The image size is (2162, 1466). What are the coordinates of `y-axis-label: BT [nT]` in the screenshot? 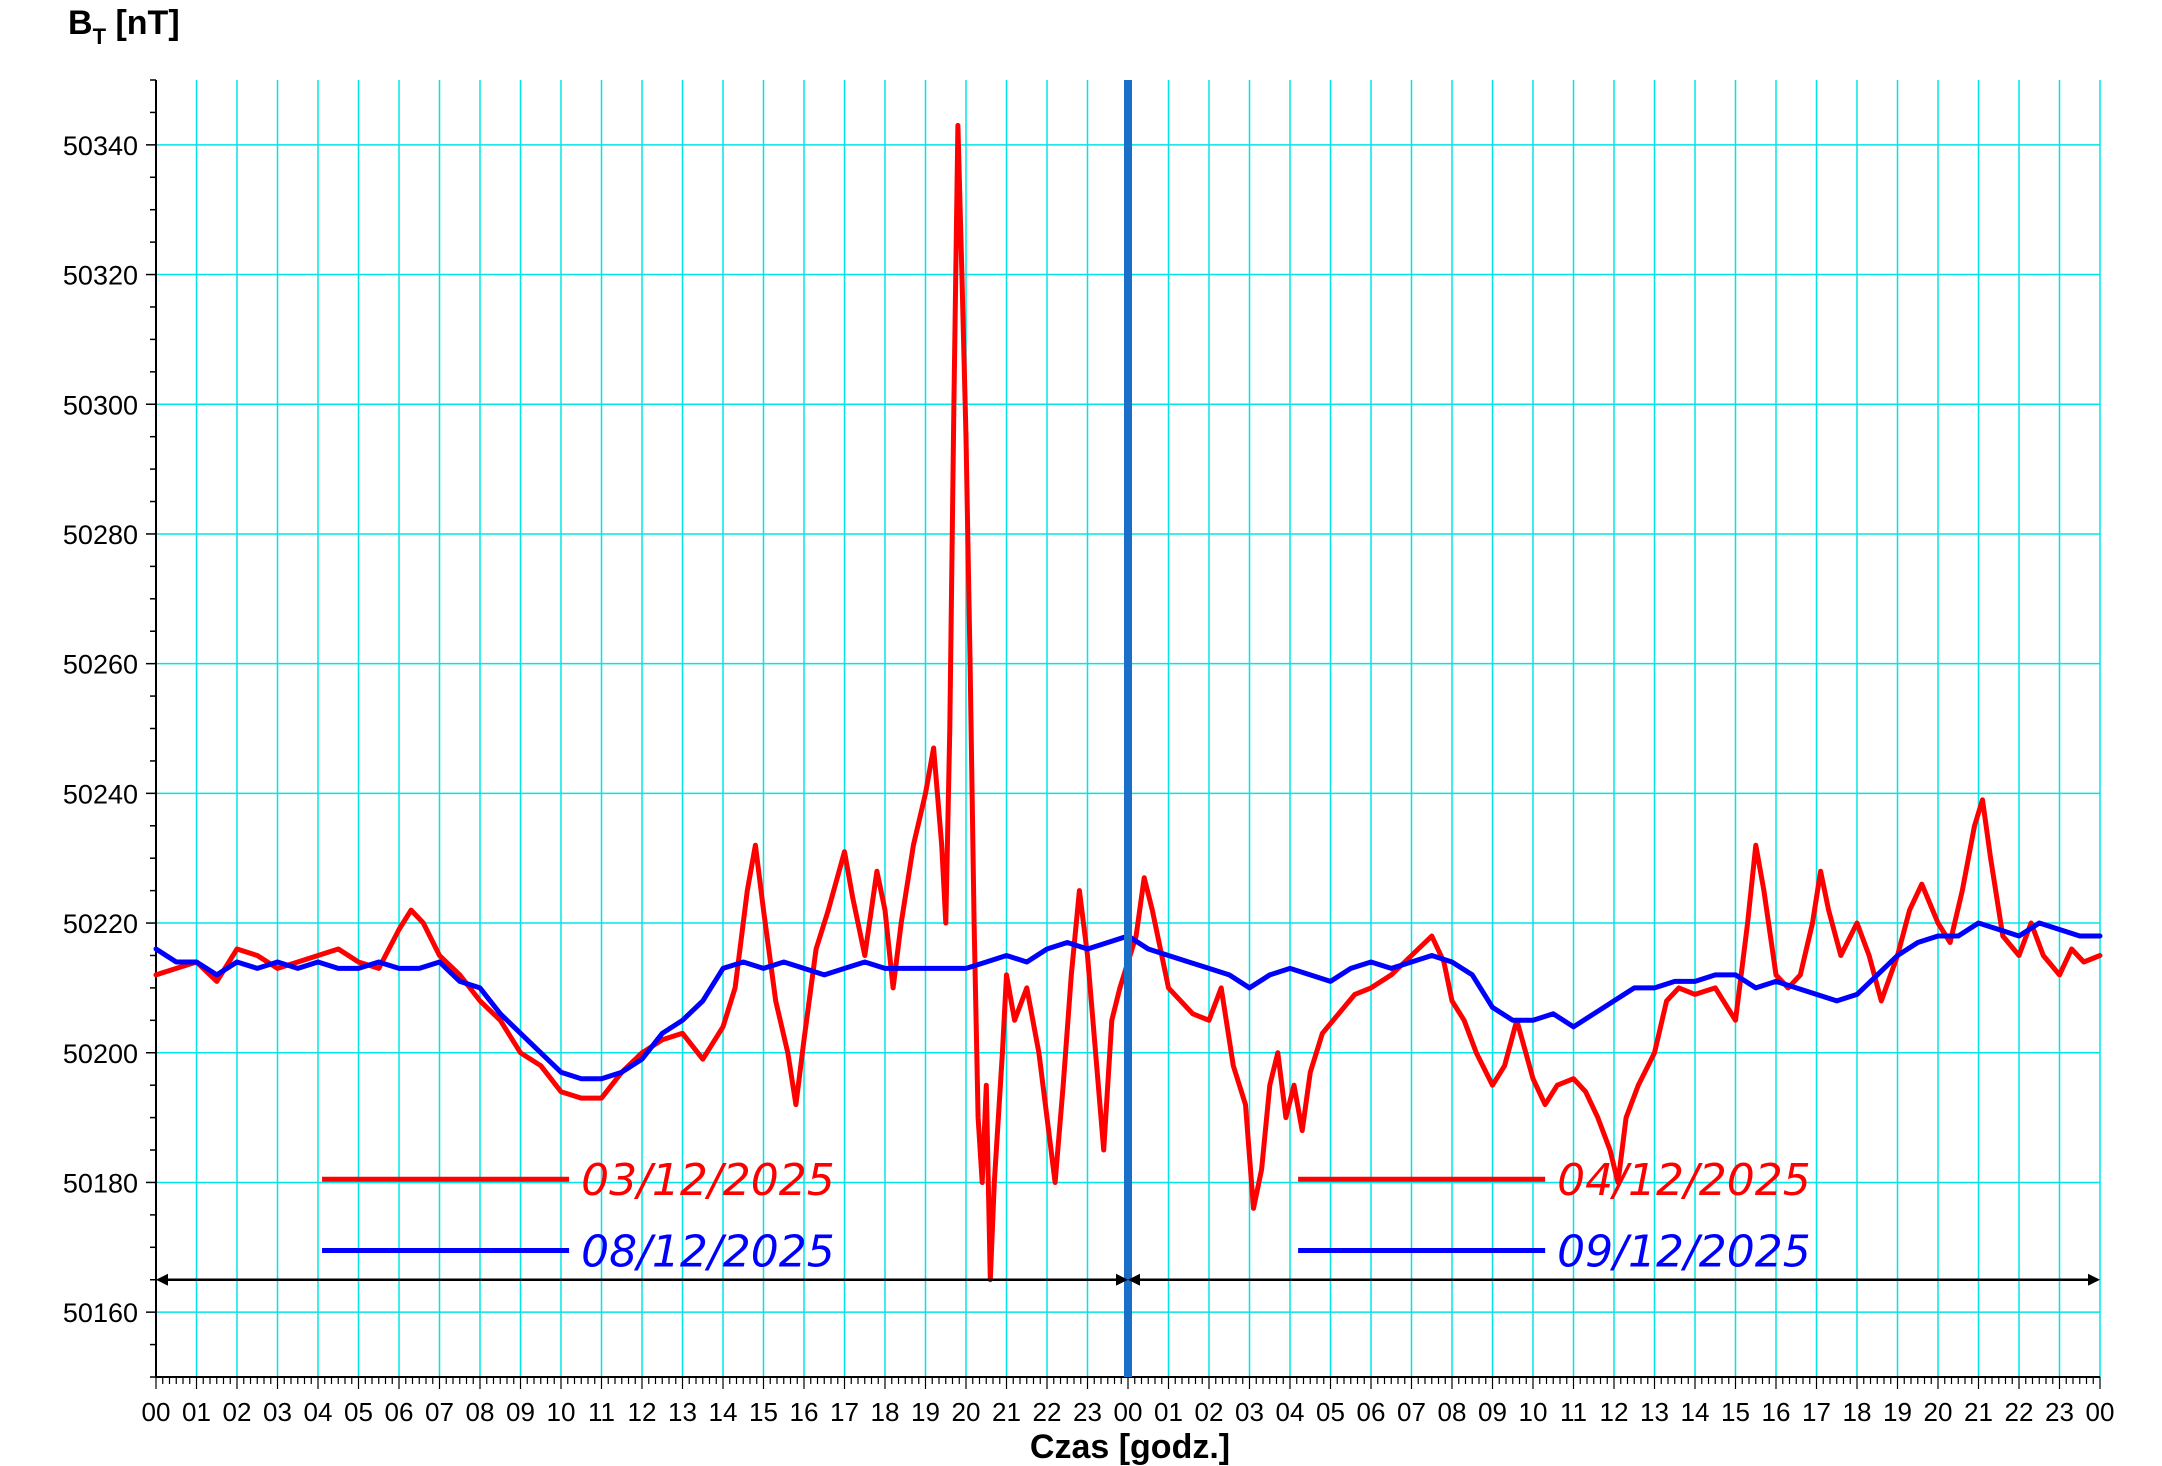 It's located at (124, 26).